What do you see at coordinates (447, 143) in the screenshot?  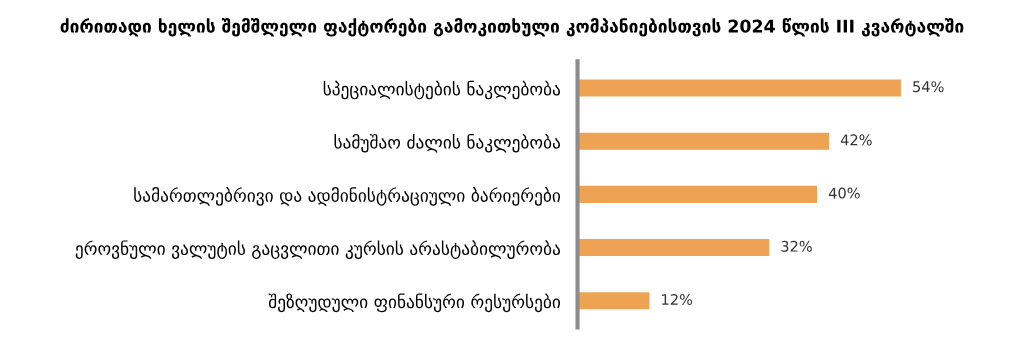 I see `y-tick-label: სამუშაო ძალის ნაკლებობა` at bounding box center [447, 143].